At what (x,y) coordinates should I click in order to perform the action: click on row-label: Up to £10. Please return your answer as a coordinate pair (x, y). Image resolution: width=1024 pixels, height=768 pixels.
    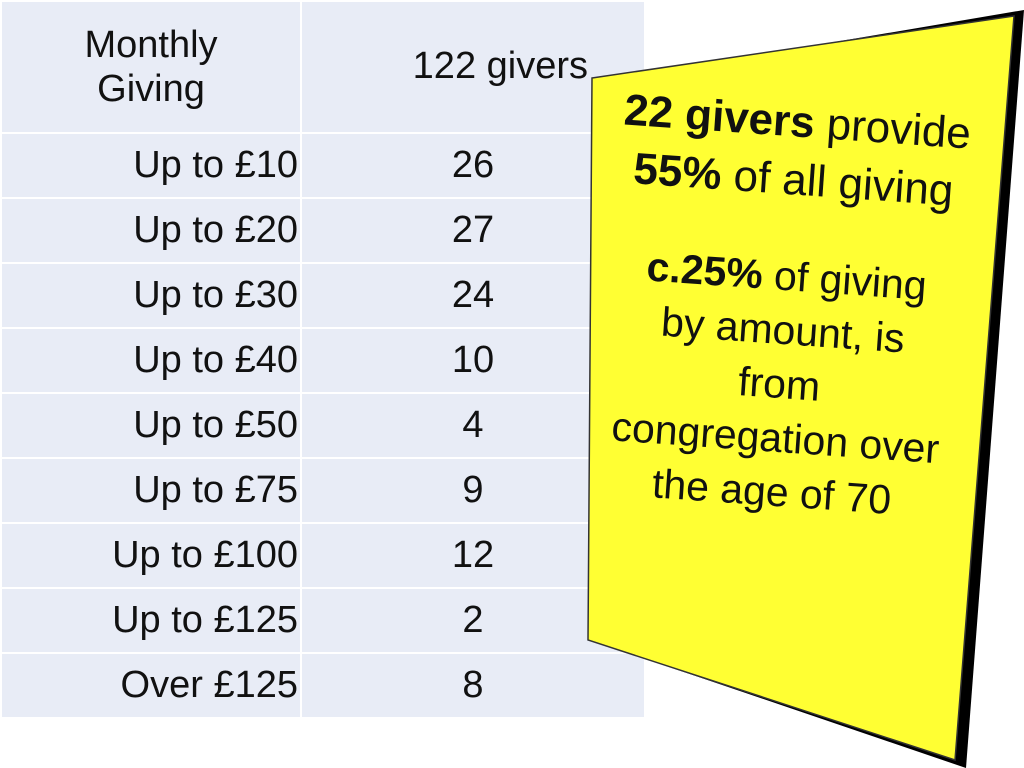
    Looking at the image, I should click on (151, 165).